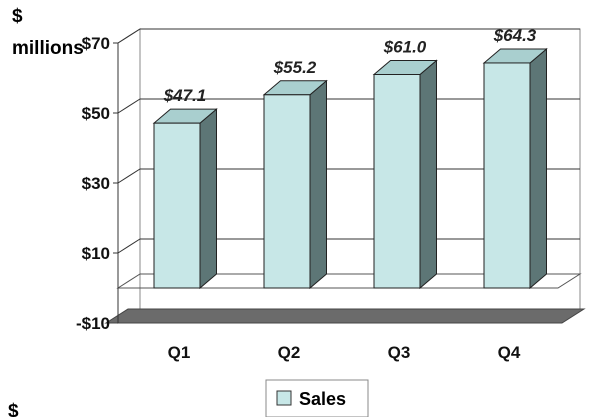 This screenshot has width=603, height=417. I want to click on x-tick-label: Q2, so click(289, 352).